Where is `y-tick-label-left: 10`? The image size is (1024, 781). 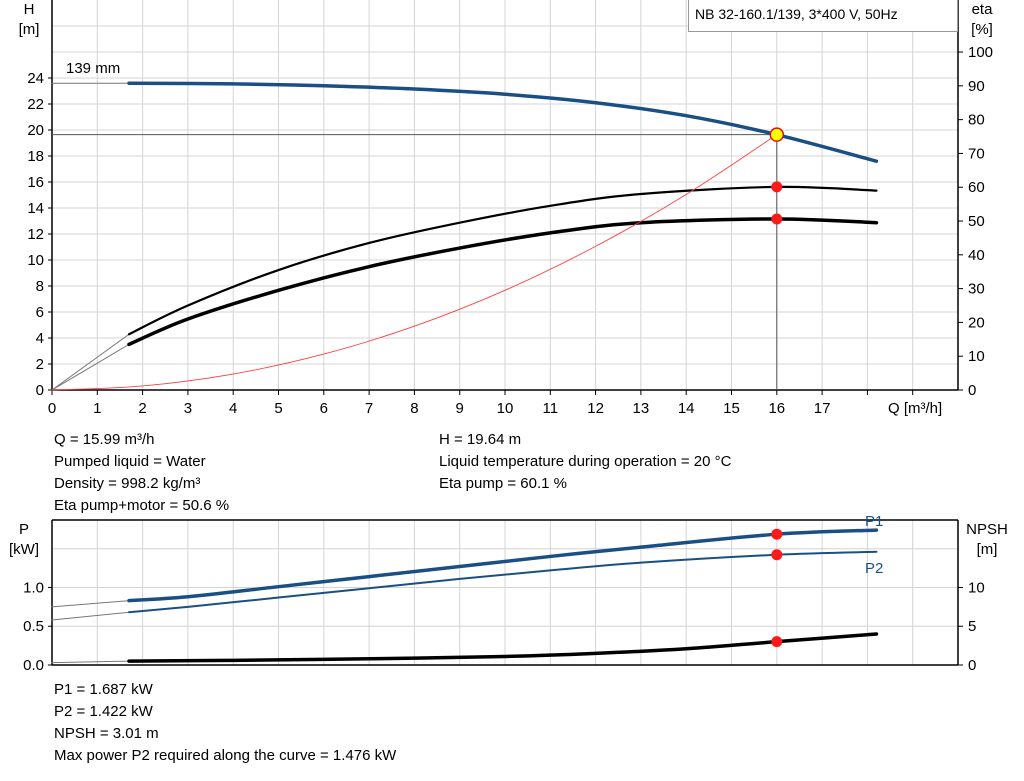
y-tick-label-left: 10 is located at coordinates (35, 260).